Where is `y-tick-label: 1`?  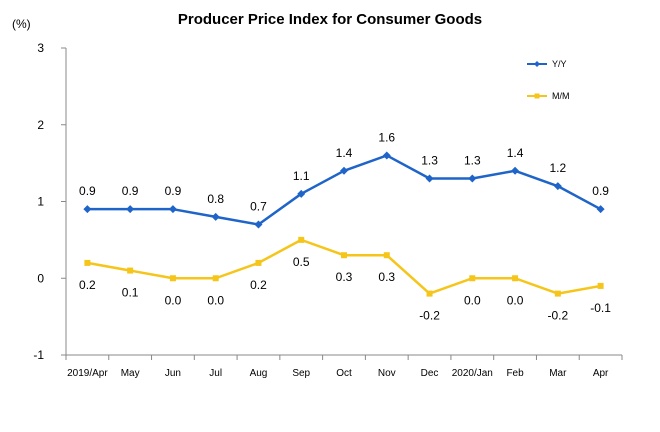
y-tick-label: 1 is located at coordinates (40, 202).